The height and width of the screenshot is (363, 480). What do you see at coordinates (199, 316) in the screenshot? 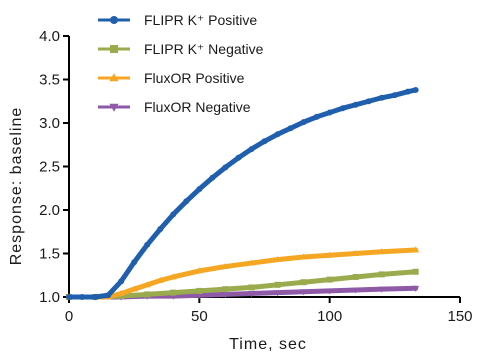
I see `x-tick-label: 50` at bounding box center [199, 316].